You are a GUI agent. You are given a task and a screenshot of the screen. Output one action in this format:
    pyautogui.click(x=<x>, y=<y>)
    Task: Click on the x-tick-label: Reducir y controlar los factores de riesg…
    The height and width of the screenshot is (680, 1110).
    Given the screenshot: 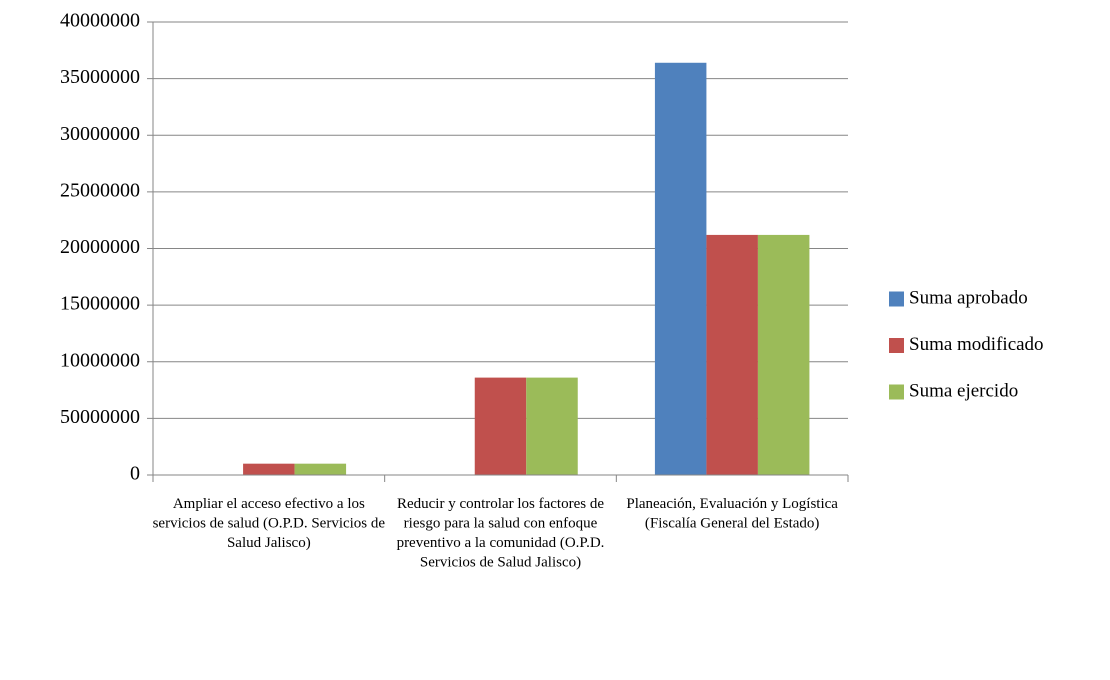 What is the action you would take?
    pyautogui.click(x=501, y=533)
    